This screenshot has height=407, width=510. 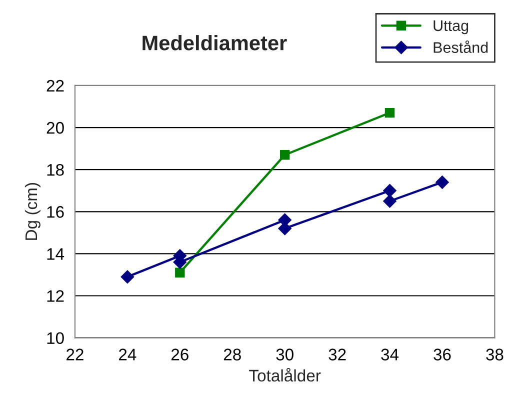 What do you see at coordinates (55, 338) in the screenshot?
I see `y-tick-label: 10` at bounding box center [55, 338].